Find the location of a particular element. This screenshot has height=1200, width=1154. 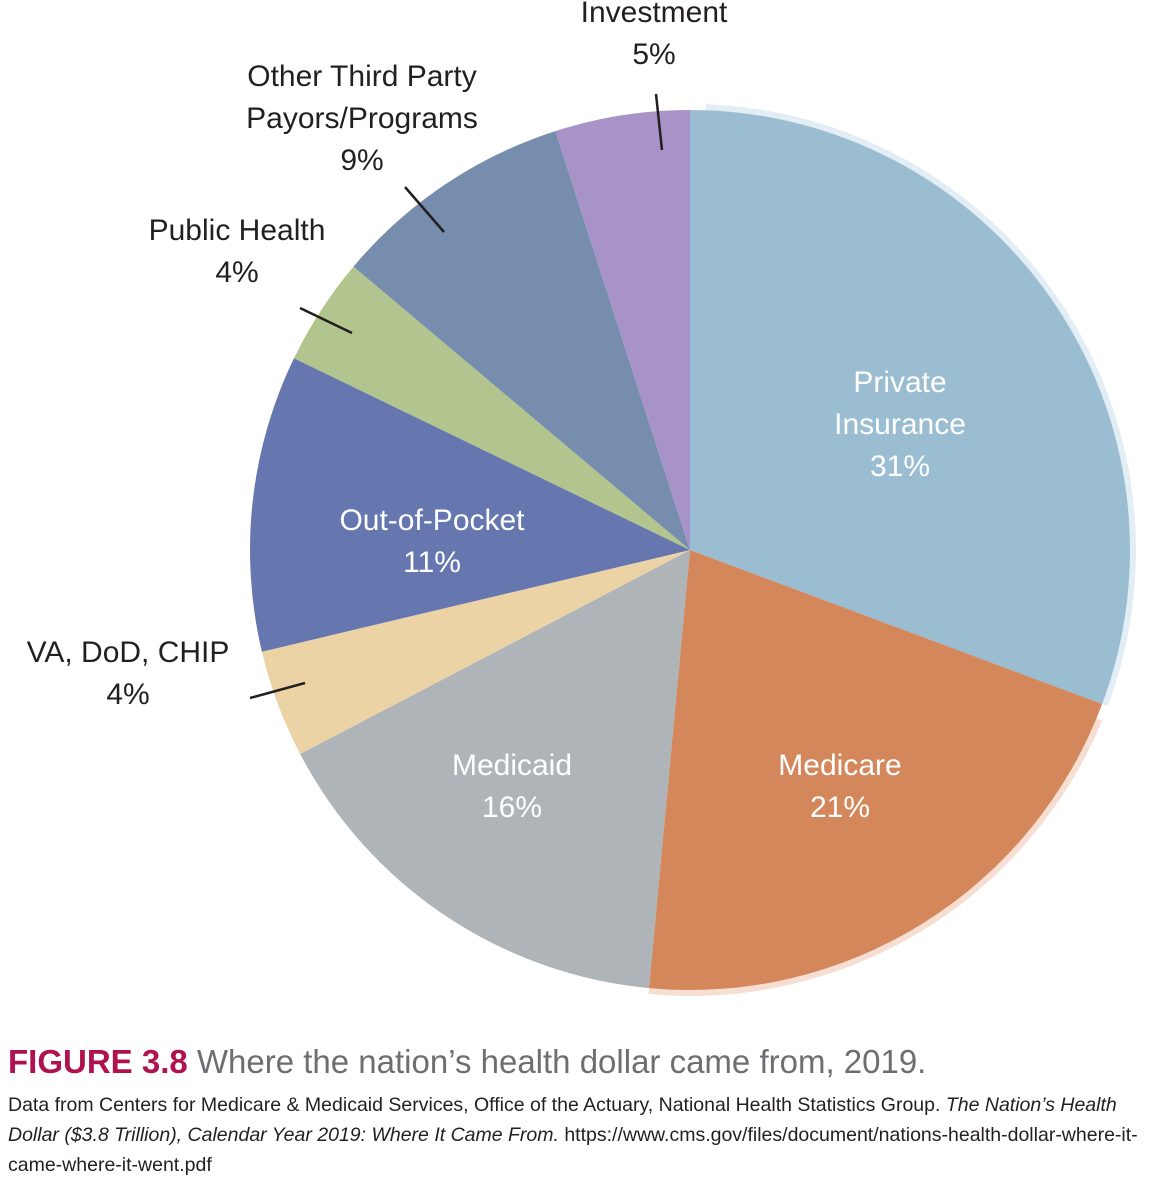

slice-public-health is located at coordinates (491, 408).